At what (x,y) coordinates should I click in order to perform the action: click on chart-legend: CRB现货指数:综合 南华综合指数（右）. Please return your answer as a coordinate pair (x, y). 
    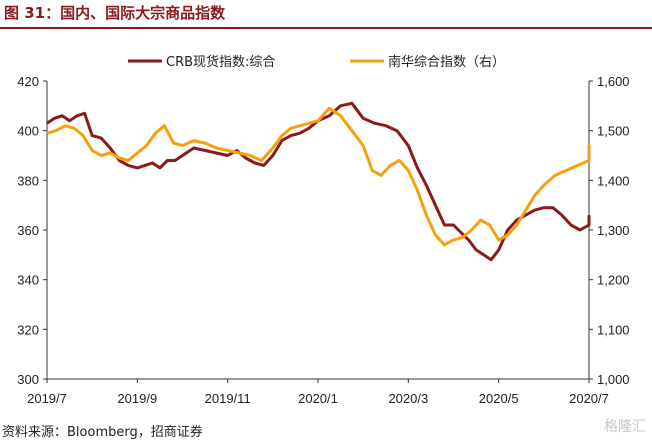
    Looking at the image, I should click on (316, 62).